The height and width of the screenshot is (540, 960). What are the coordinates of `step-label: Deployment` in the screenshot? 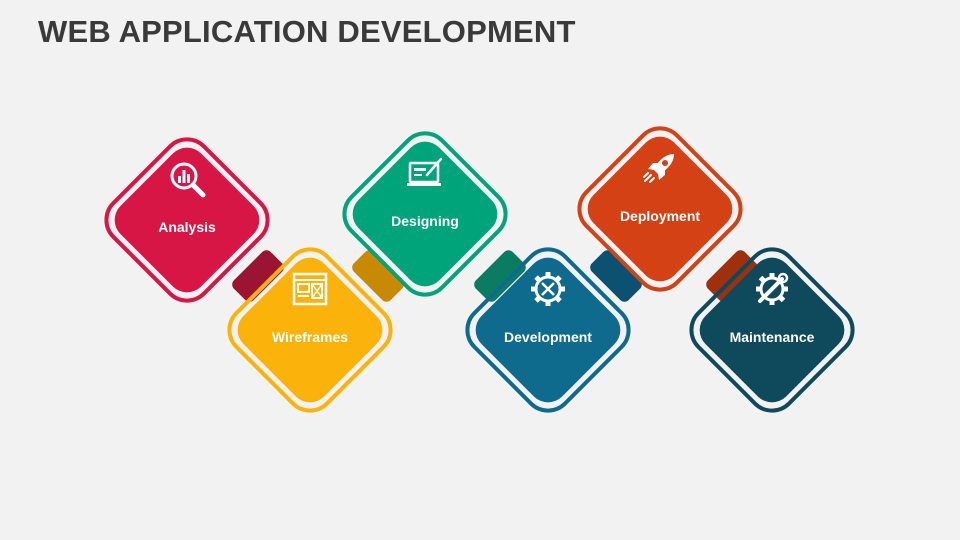 It's located at (660, 216).